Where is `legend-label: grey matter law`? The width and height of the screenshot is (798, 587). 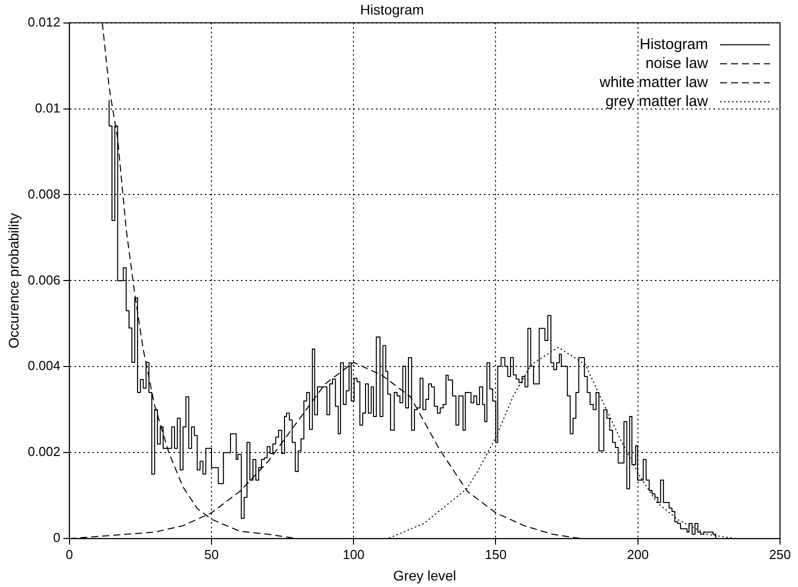 legend-label: grey matter law is located at coordinates (656, 101).